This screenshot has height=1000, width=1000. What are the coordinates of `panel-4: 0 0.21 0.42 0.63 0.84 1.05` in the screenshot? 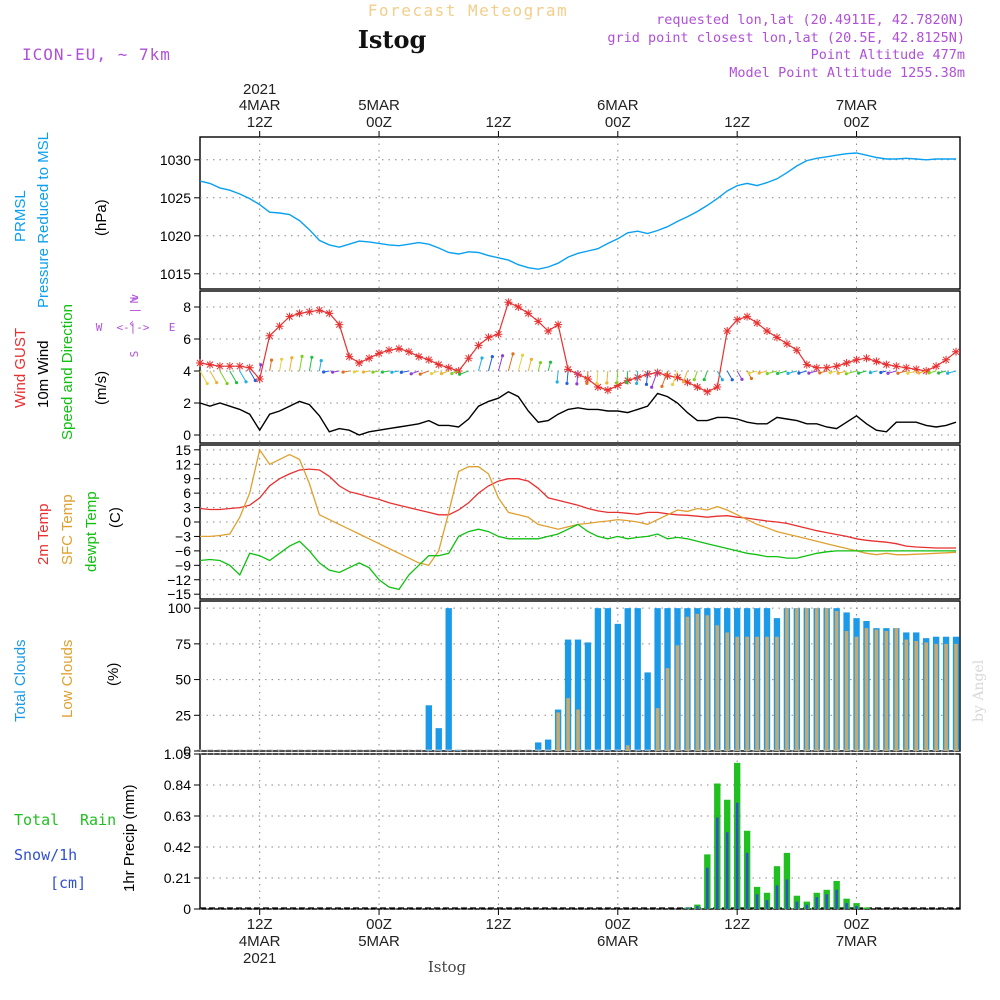 It's located at (562, 831).